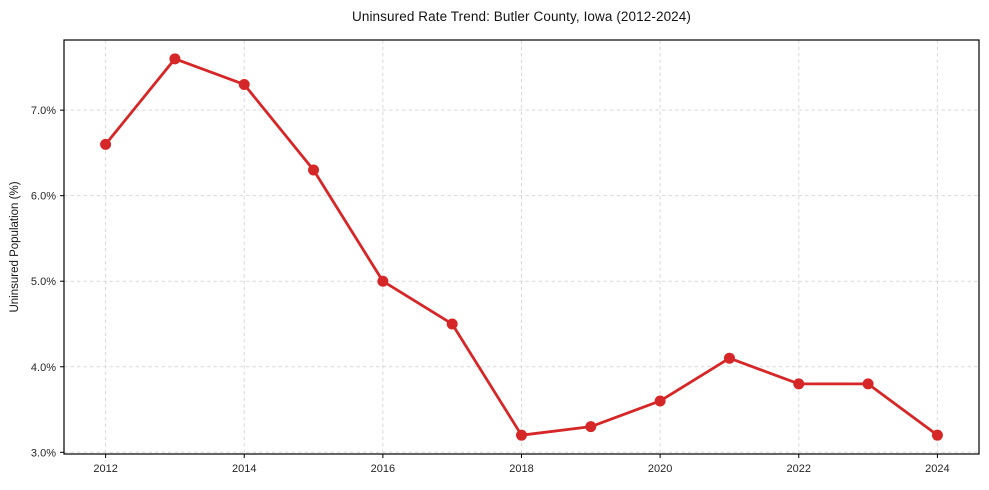 The image size is (989, 490). I want to click on y-tick-label: 3.0%, so click(43, 453).